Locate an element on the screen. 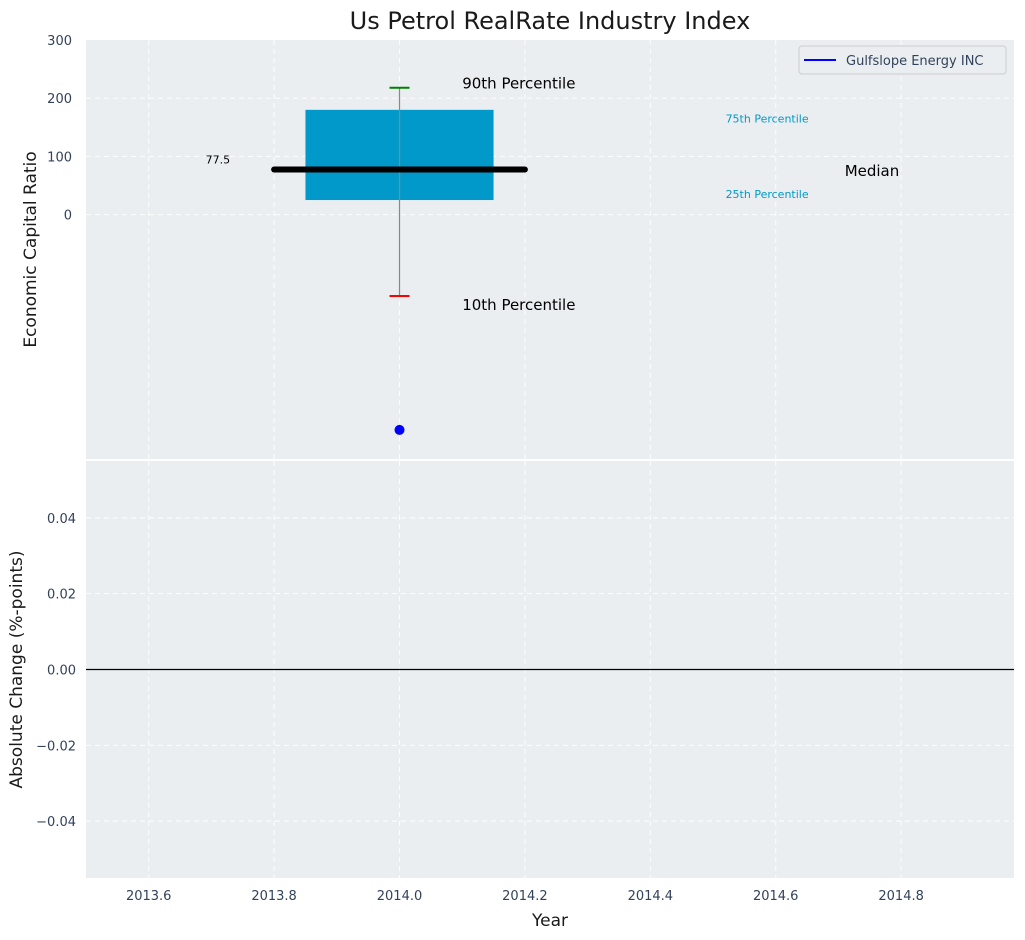 The image size is (1025, 940). bottom-y-ticks: 0.04 0.02 0.00 −0.02 −0.04 is located at coordinates (56, 671).